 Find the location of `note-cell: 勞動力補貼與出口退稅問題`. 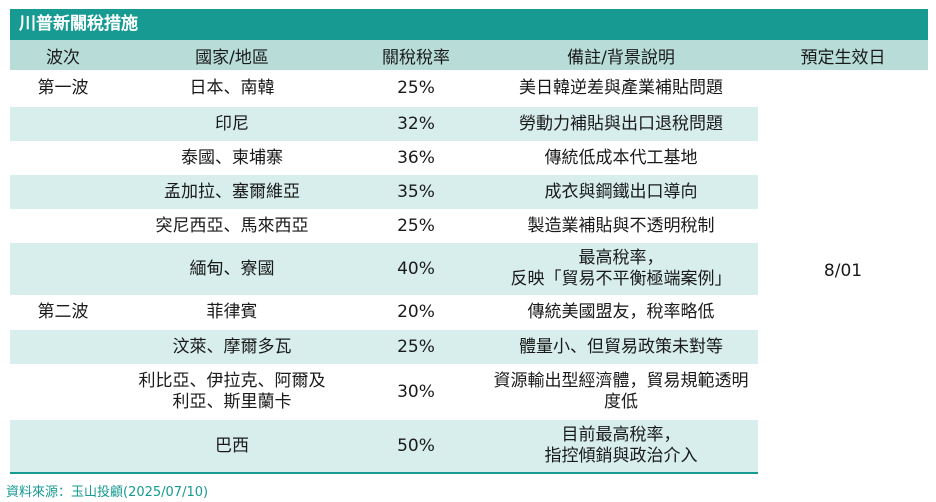

note-cell: 勞動力補貼與出口退稅問題 is located at coordinates (621, 124).